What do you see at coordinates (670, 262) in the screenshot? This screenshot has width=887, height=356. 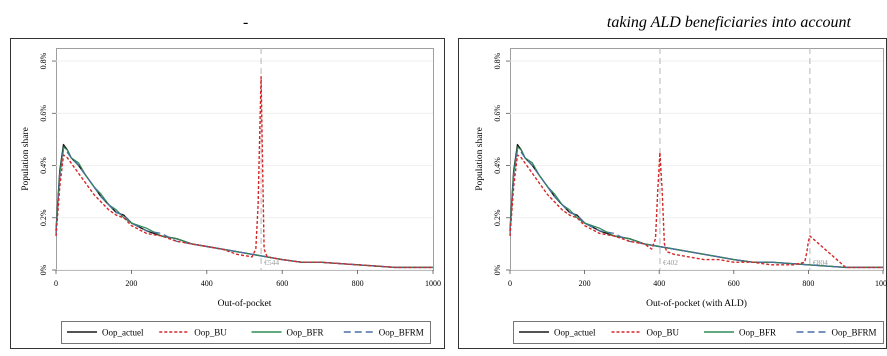 I see `threshold-marker-label: €402` at bounding box center [670, 262].